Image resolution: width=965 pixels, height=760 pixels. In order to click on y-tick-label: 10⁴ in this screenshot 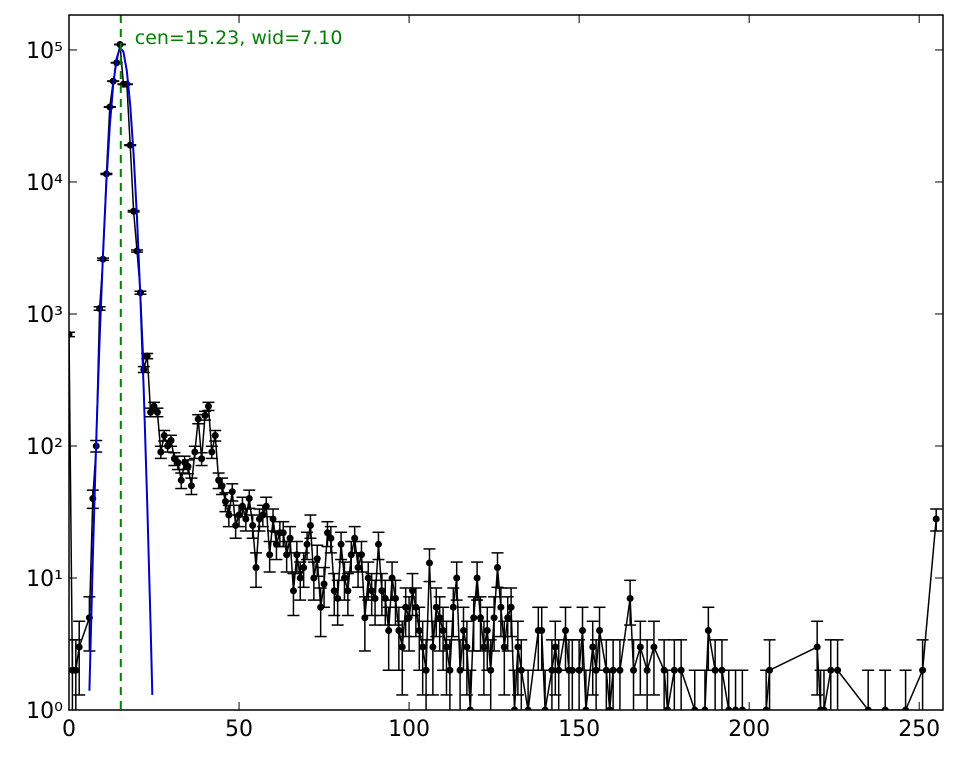, I will do `click(44, 183)`.